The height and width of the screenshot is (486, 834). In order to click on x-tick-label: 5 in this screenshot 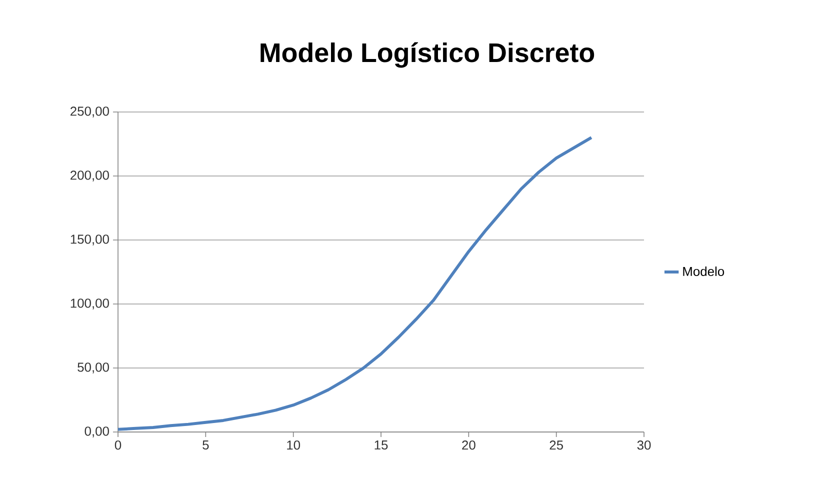, I will do `click(205, 445)`.